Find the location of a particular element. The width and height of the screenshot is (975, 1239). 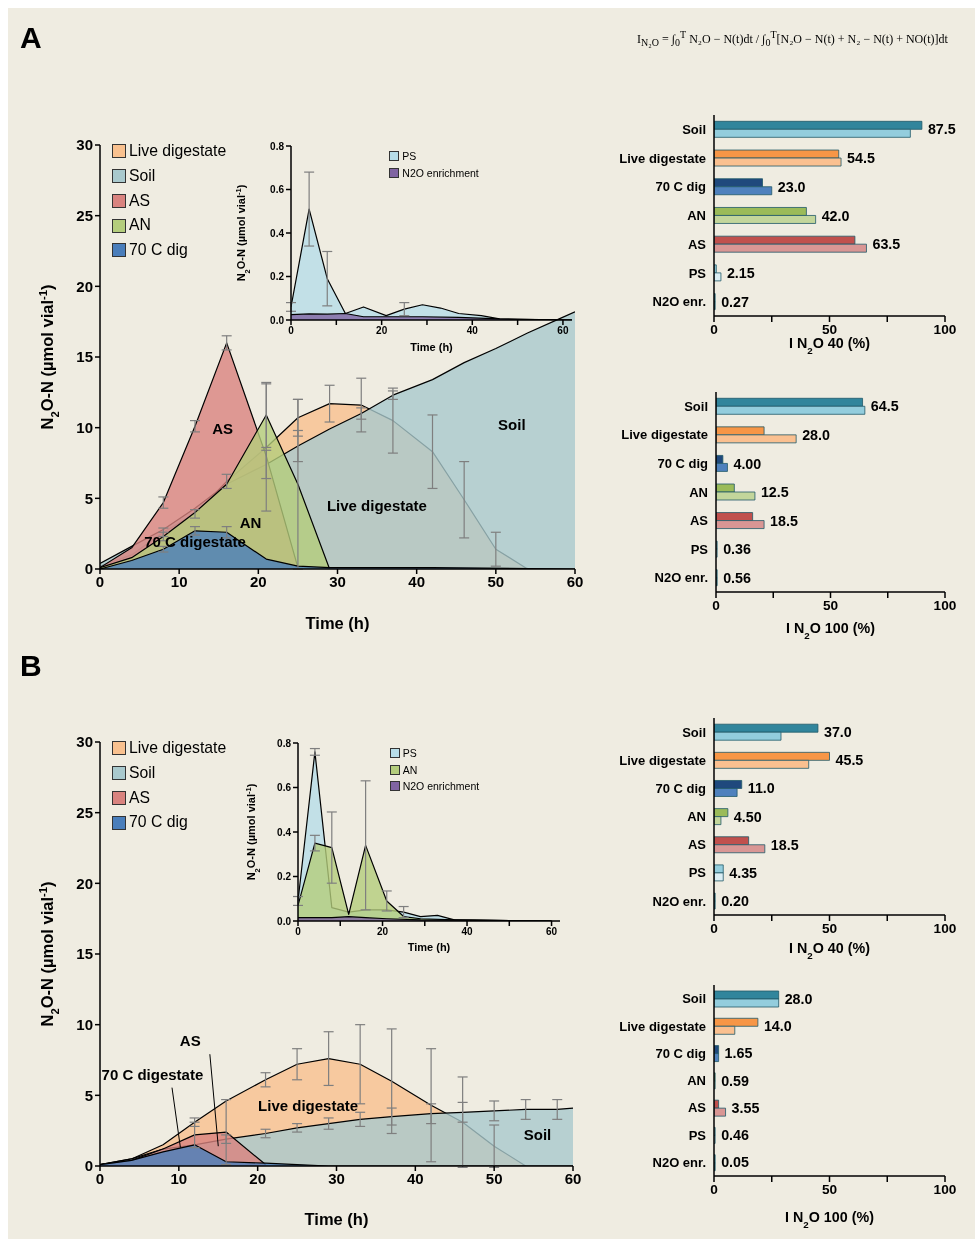

text: I$_{N₂O}$ = ∫$_{0}$$^{T}$ N₂O − N(t)dt / ∫$_{0}$$^{T}$[N₂O − N(t) + N₂ − N(t) + NO(t)]dt is located at coordinates (792, 39).